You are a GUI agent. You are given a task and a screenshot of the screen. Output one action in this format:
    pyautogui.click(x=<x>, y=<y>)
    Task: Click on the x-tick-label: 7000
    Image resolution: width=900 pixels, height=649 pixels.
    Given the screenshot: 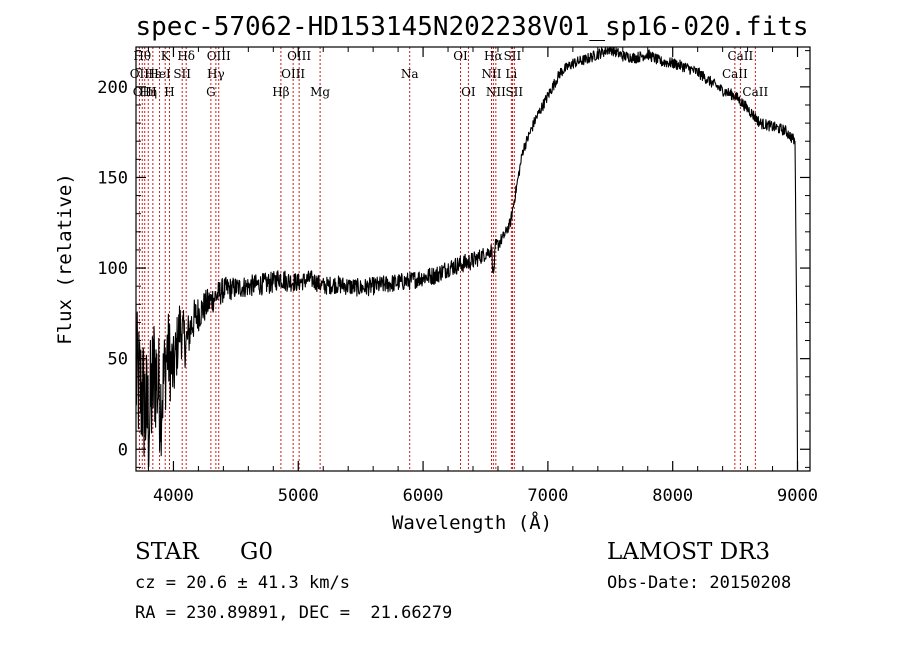 What is the action you would take?
    pyautogui.click(x=547, y=496)
    